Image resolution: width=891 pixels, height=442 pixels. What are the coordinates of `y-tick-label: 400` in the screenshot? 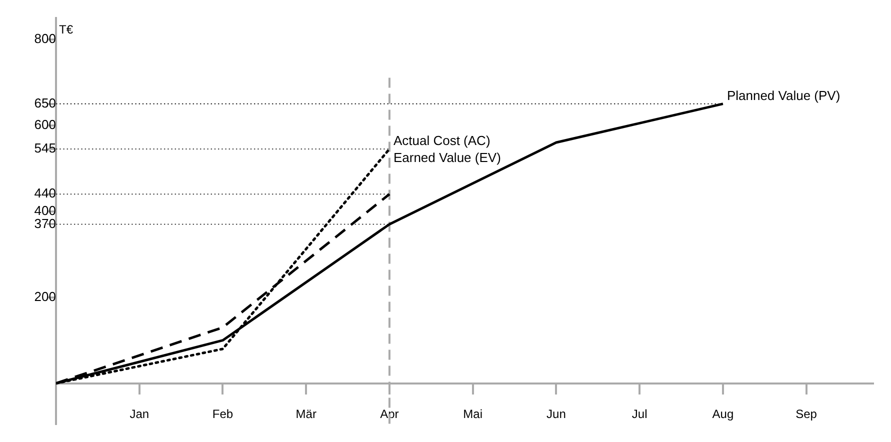 It's located at (45, 210).